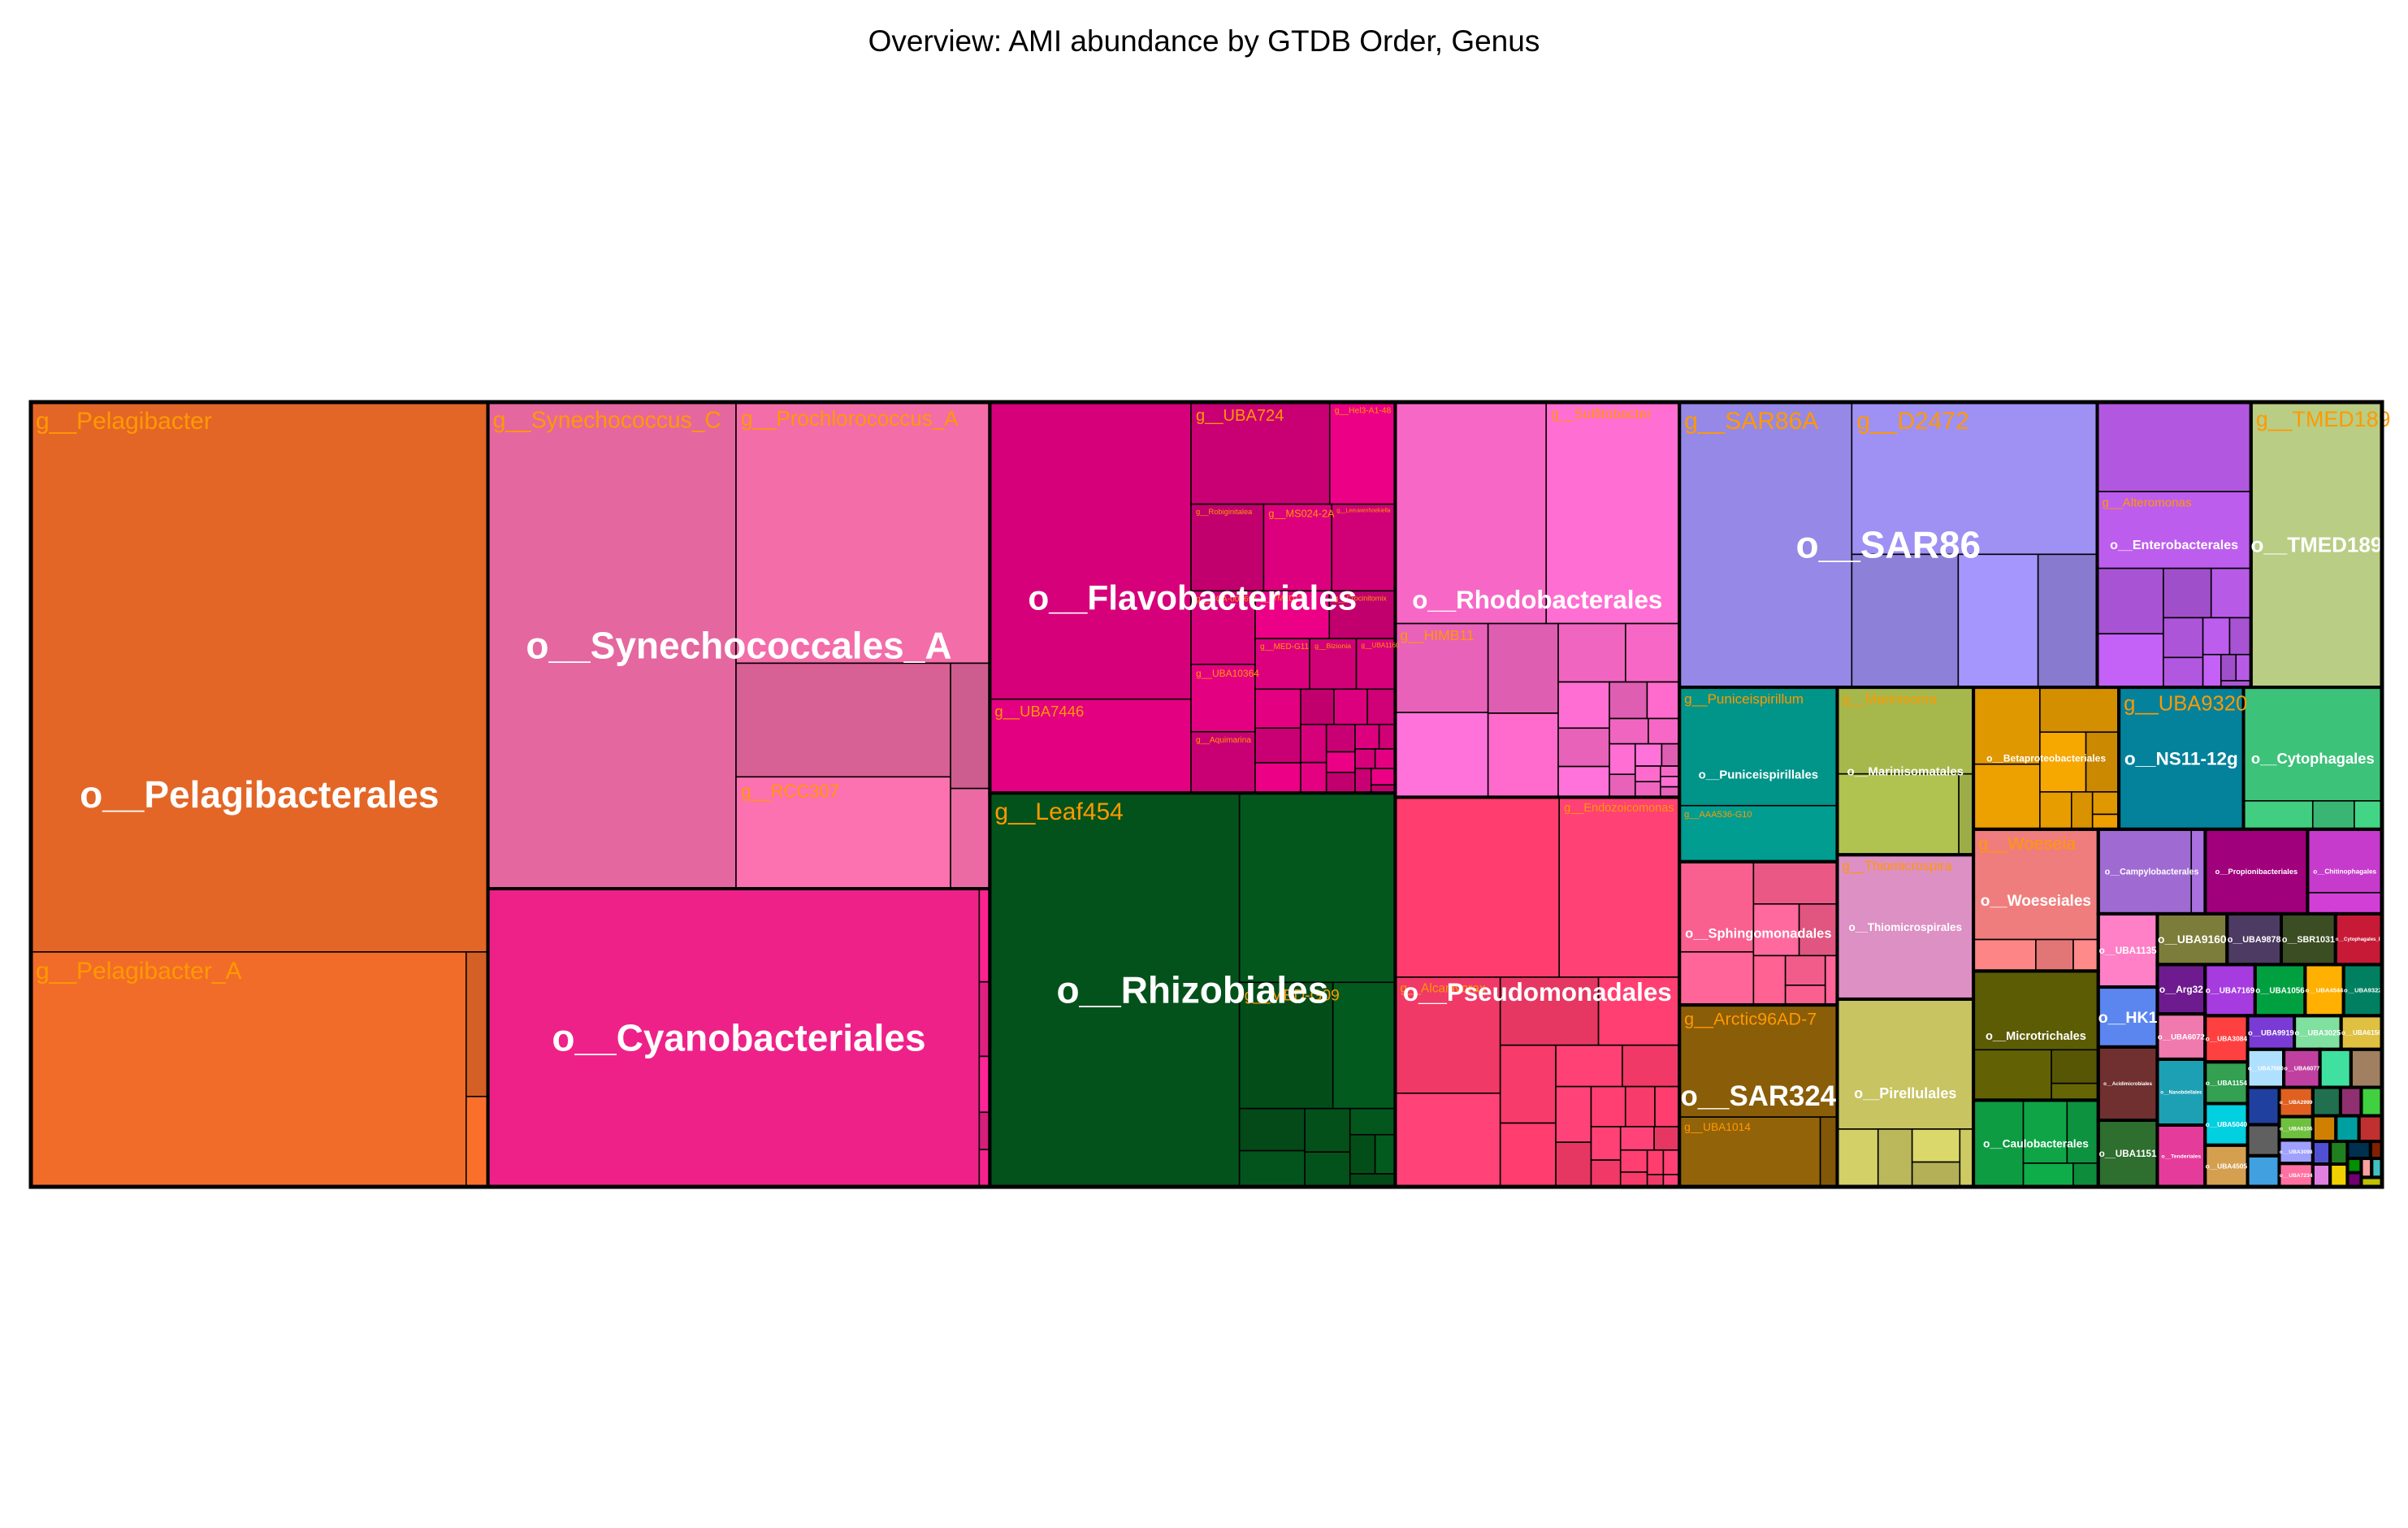 This screenshot has height=1528, width=2408. Describe the element at coordinates (259, 677) in the screenshot. I see `genus-cell-g-pelagibacter` at that location.